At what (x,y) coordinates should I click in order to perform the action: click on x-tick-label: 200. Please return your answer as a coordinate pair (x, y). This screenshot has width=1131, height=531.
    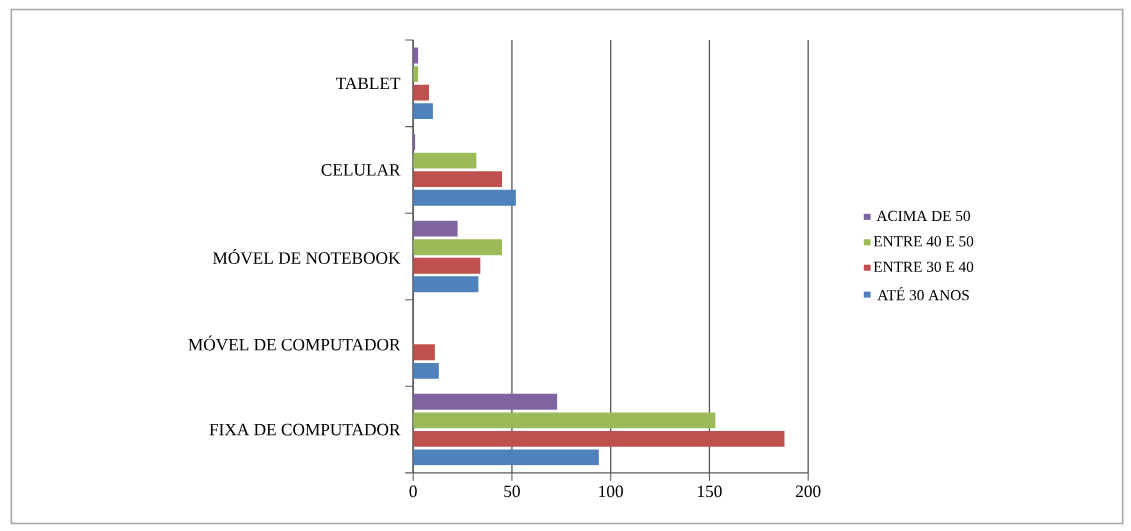
    Looking at the image, I should click on (808, 491).